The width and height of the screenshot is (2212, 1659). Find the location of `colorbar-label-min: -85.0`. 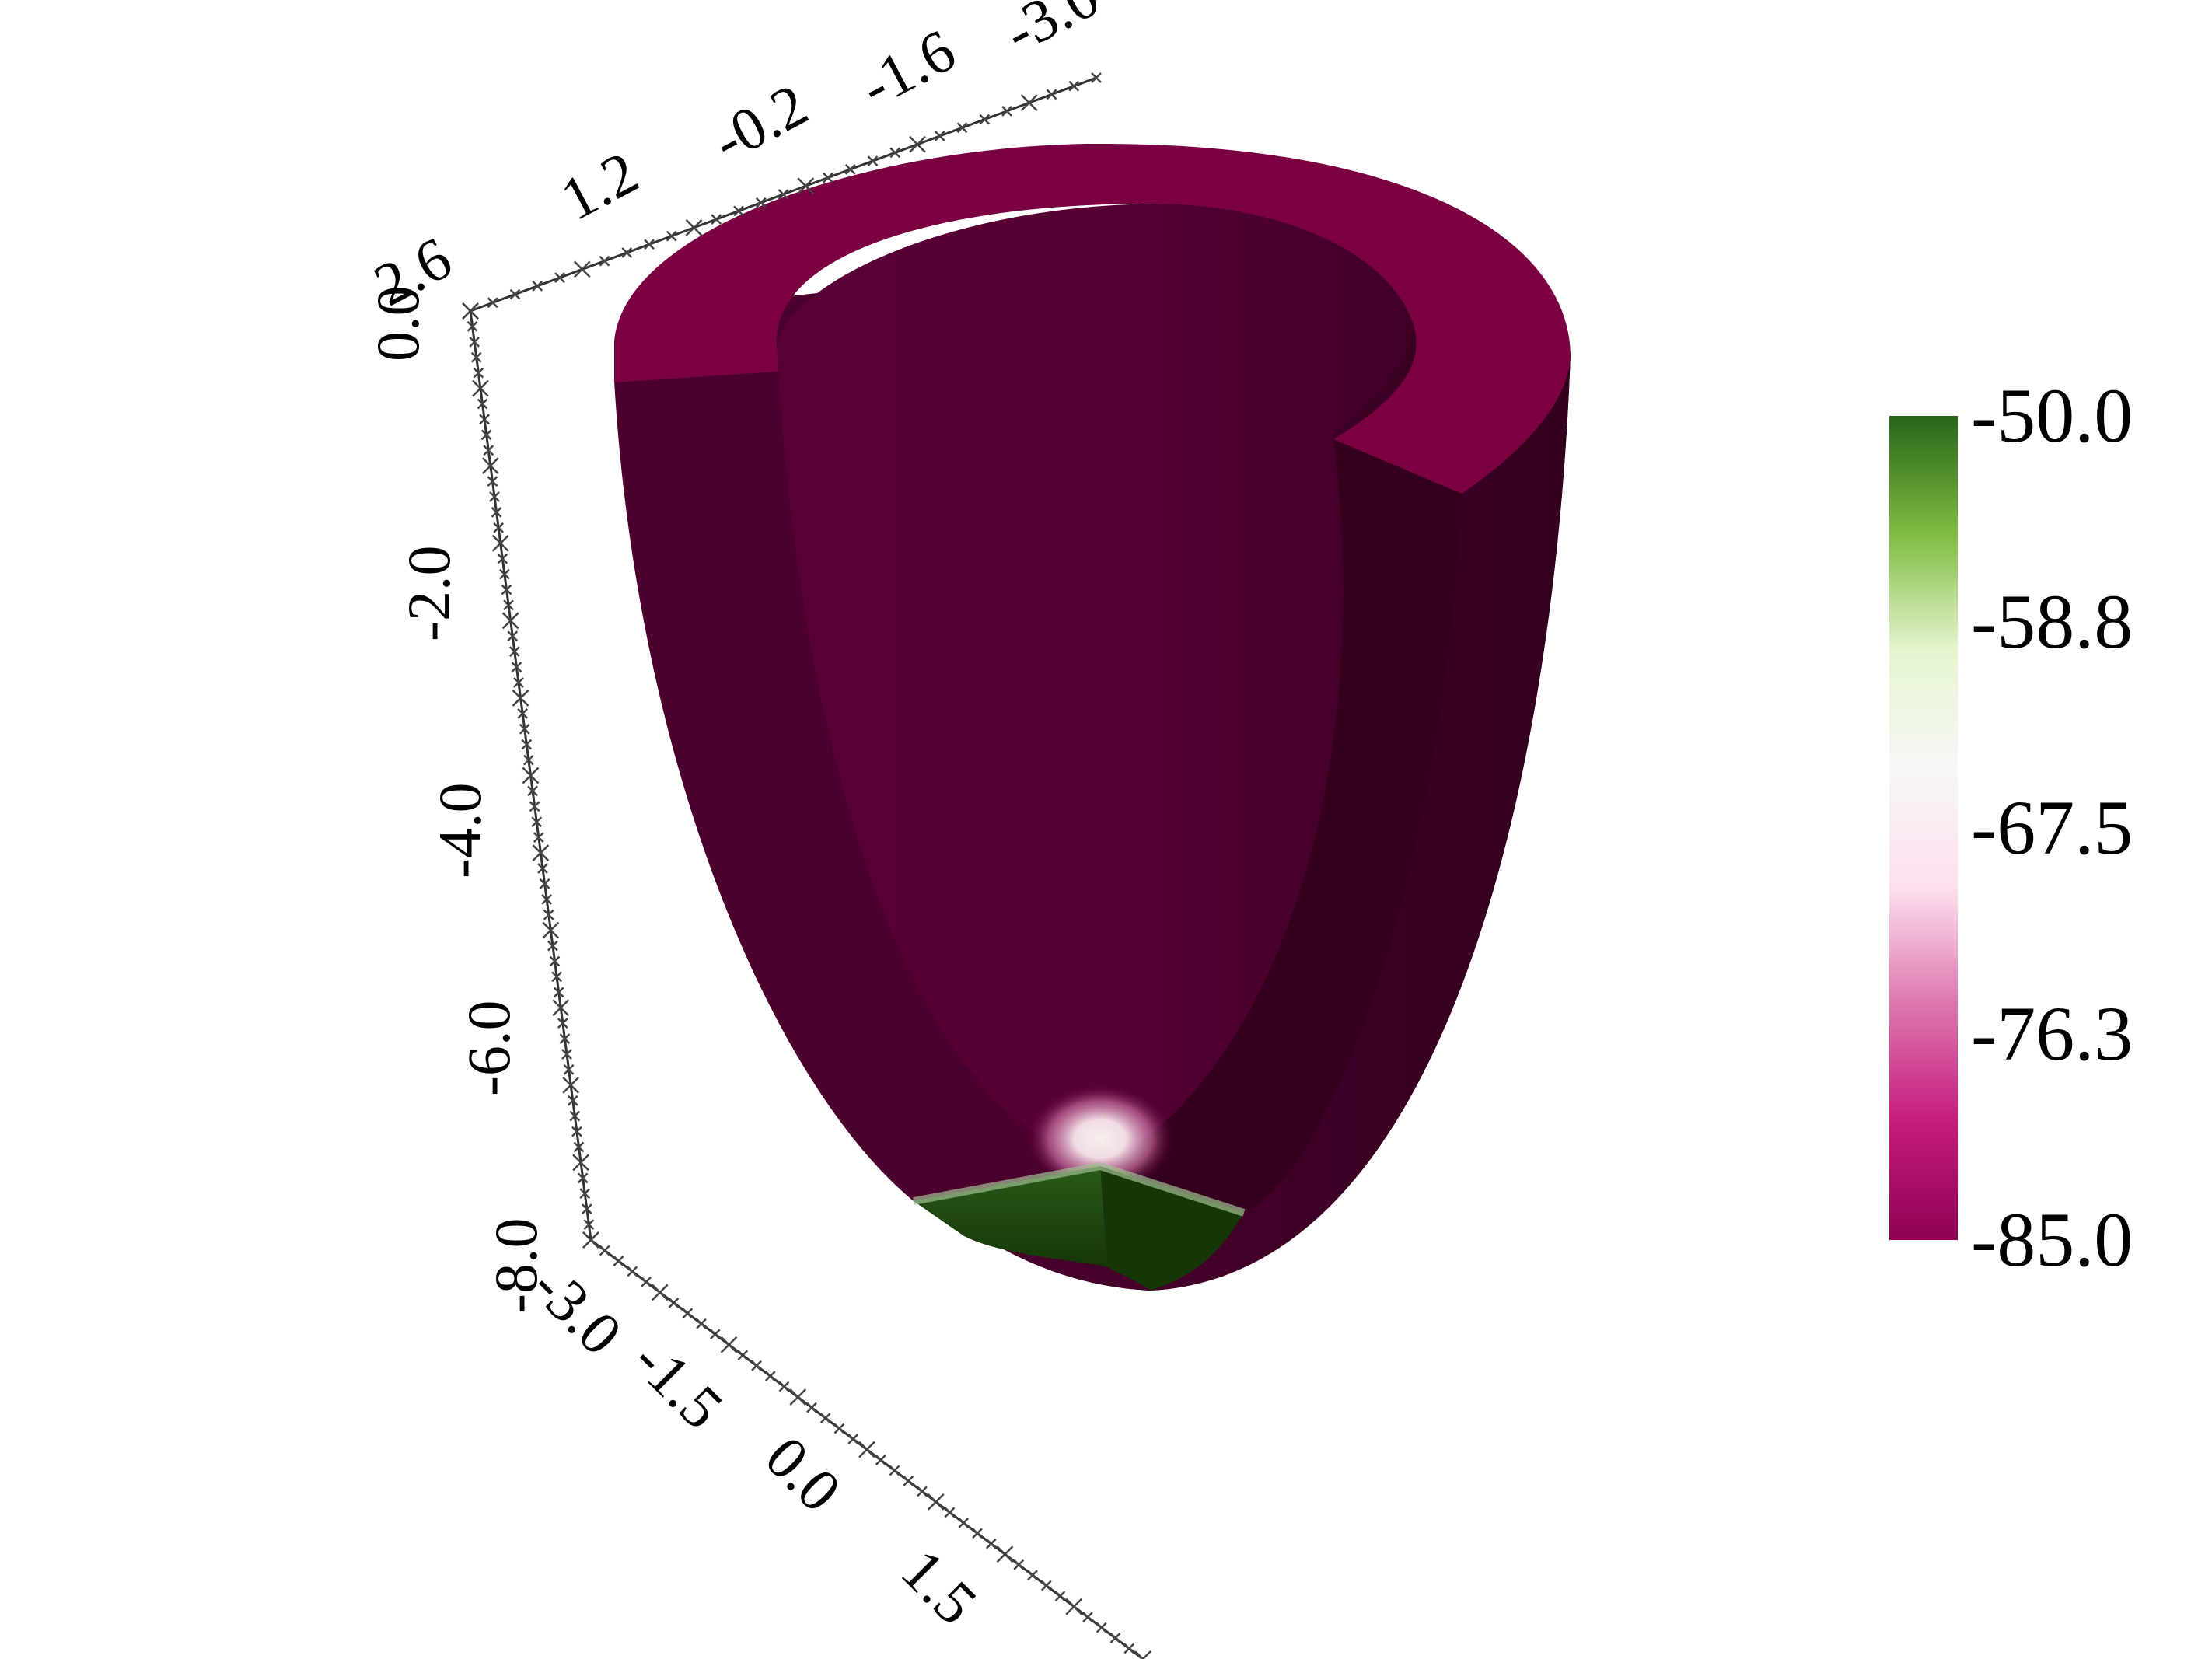

colorbar-label-min: -85.0 is located at coordinates (2052, 1240).